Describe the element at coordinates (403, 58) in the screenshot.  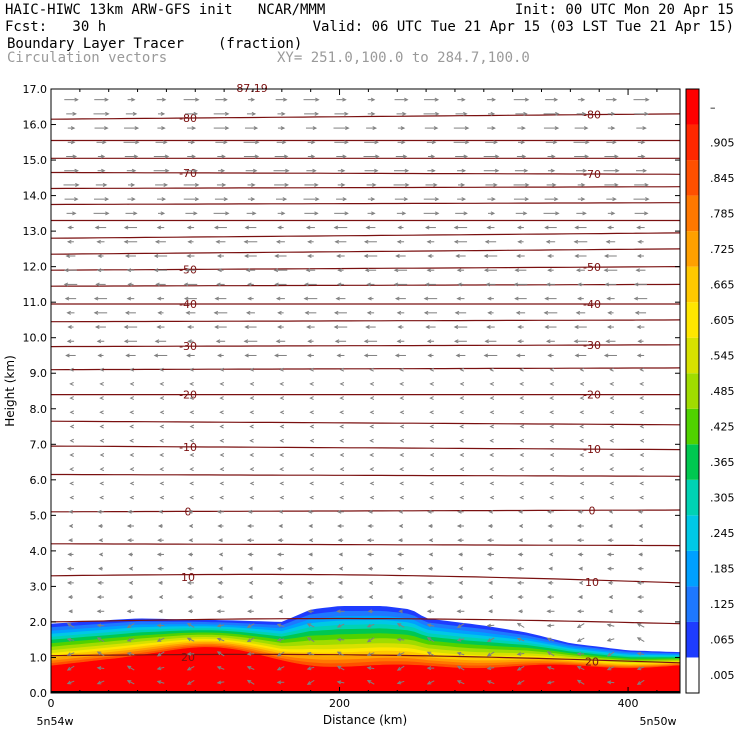
I see `cross-section-coords: XY= 251.0,100.0 to 284.7,100.0` at that location.